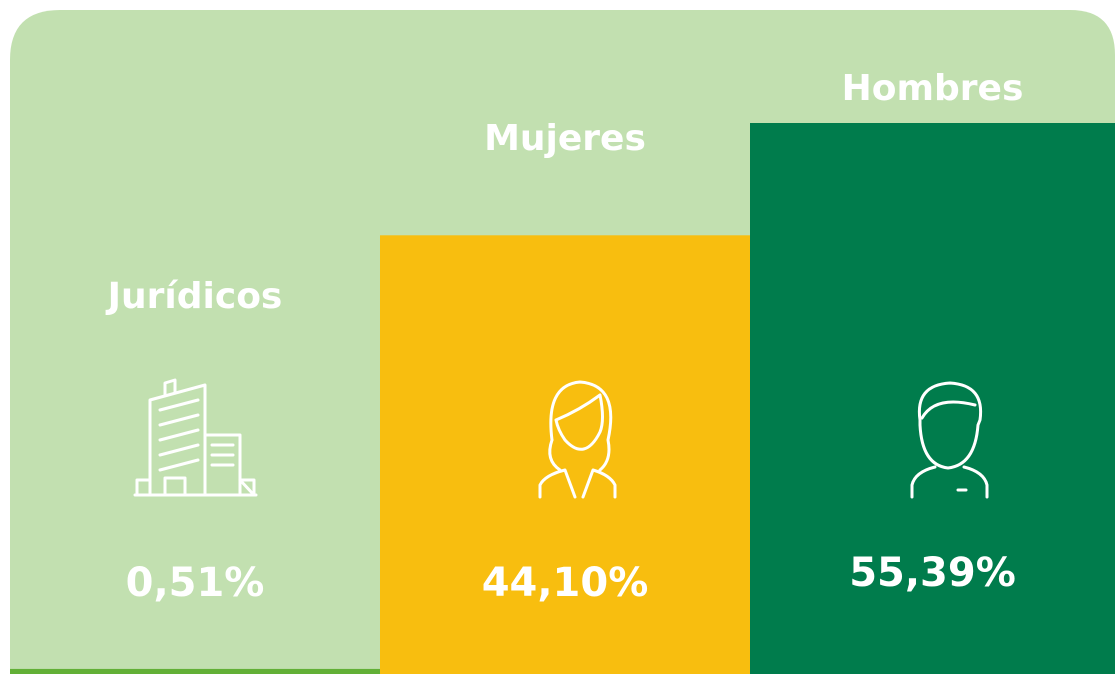 Image resolution: width=1115 pixels, height=674 pixels. I want to click on building-icon, so click(195, 437).